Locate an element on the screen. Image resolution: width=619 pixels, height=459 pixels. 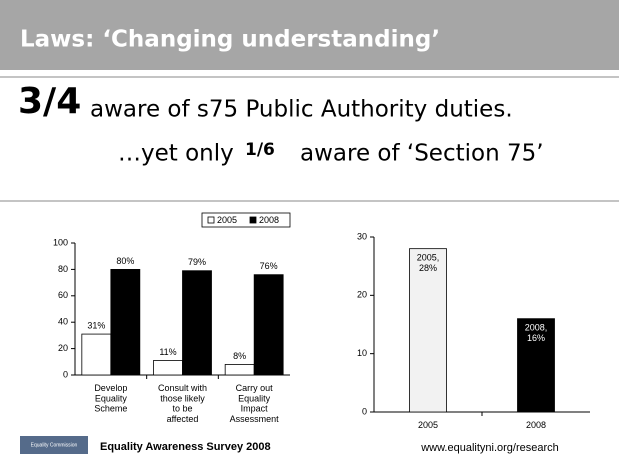
headline-text: …yet only is located at coordinates (176, 154).